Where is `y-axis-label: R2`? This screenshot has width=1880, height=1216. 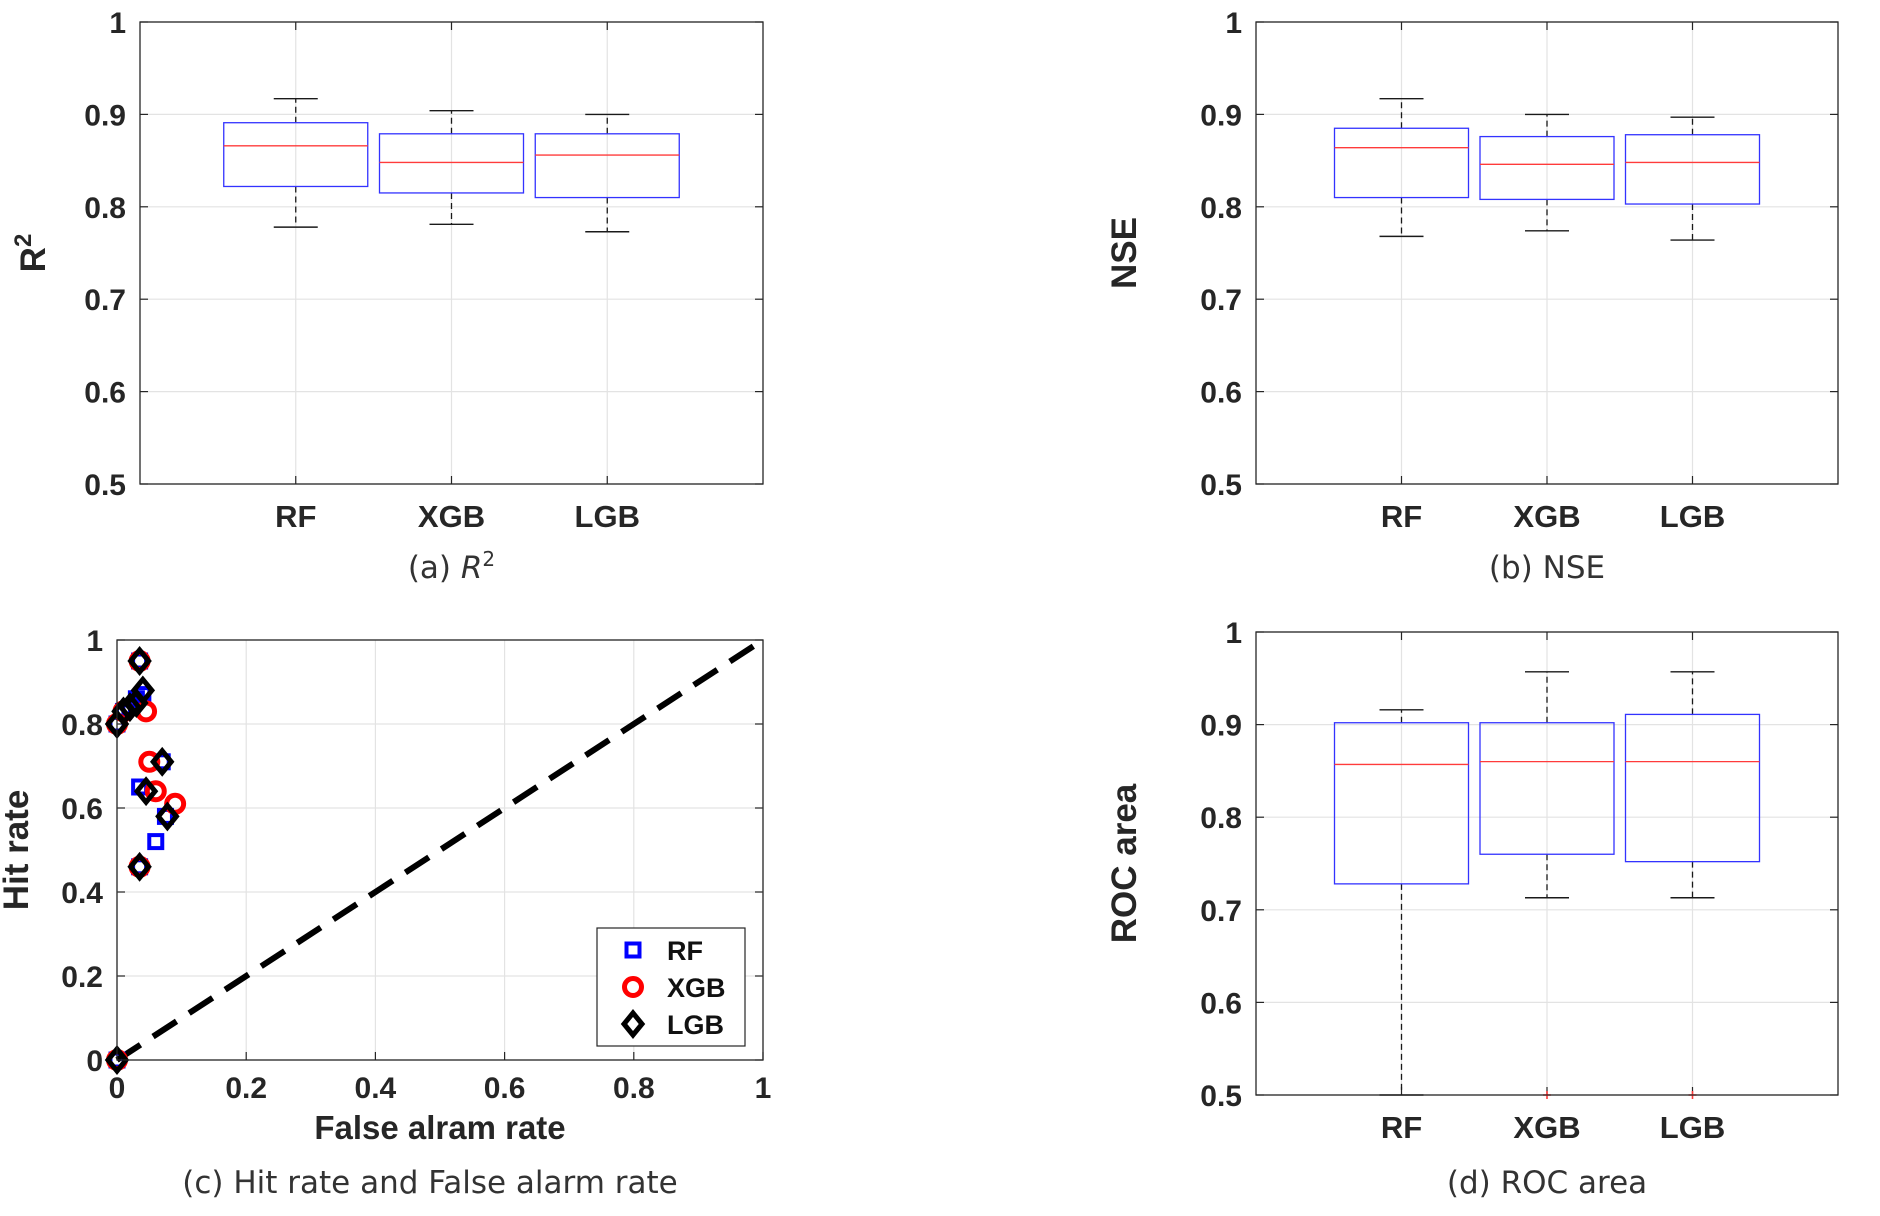
y-axis-label: R2 is located at coordinates (31, 253).